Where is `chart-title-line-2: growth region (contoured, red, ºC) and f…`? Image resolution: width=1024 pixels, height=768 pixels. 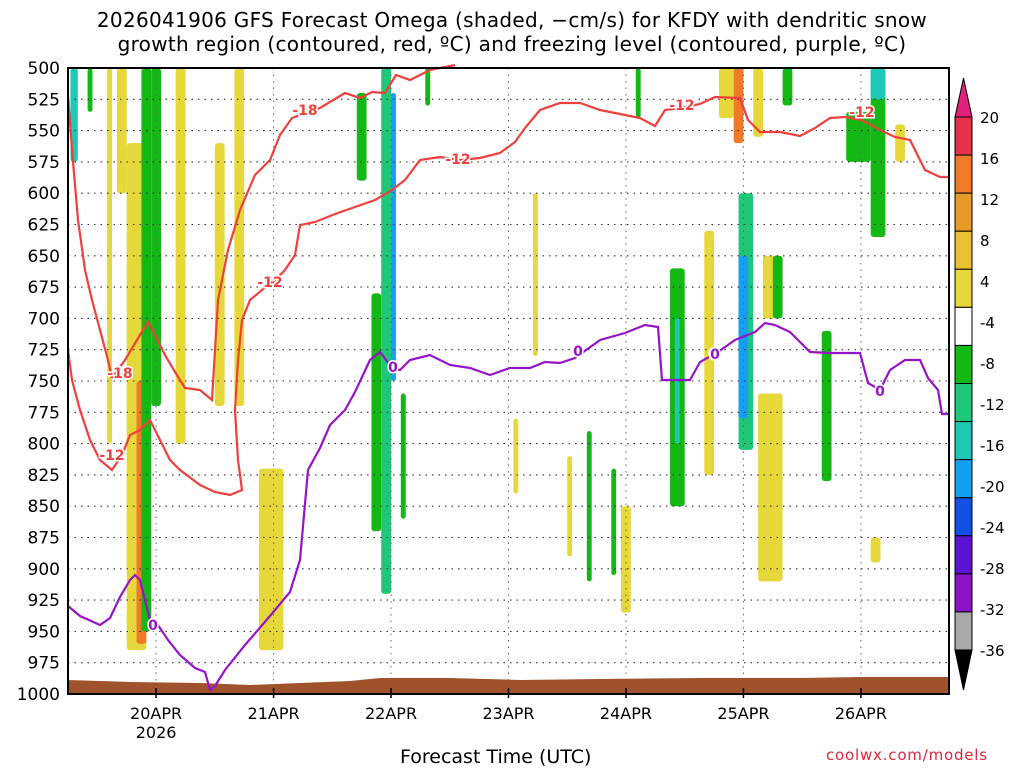 chart-title-line-2: growth region (contoured, red, ºC) and f… is located at coordinates (512, 44).